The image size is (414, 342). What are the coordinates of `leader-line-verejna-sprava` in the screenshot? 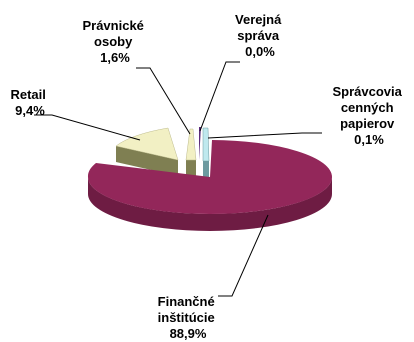 It's located at (219, 96).